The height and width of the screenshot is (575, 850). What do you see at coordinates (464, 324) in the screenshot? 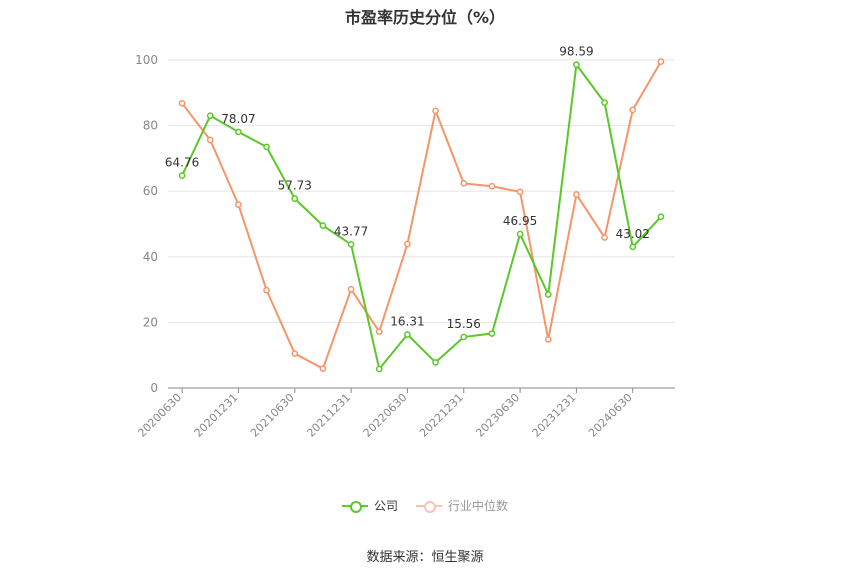
I see `data-label: 15.56` at bounding box center [464, 324].